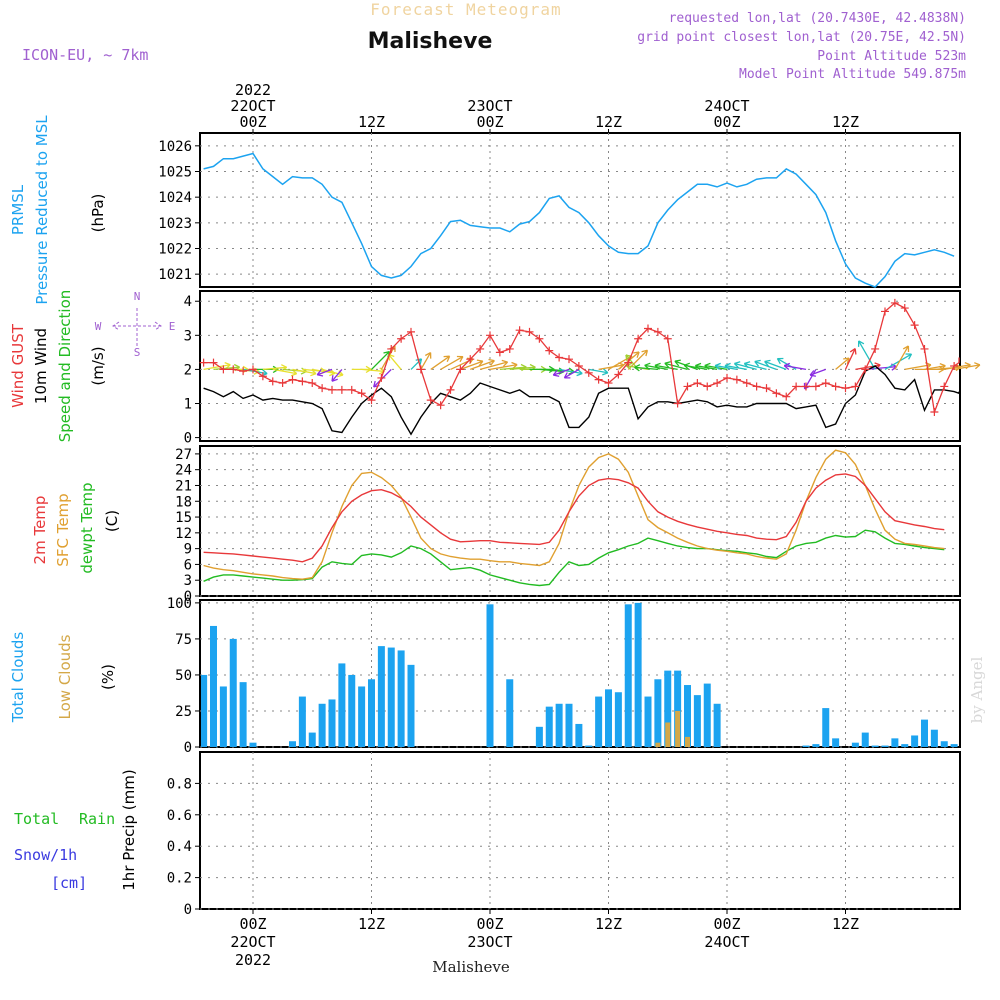 The height and width of the screenshot is (1000, 1000). What do you see at coordinates (845, 122) in the screenshot?
I see `top-time-label: 12Z` at bounding box center [845, 122].